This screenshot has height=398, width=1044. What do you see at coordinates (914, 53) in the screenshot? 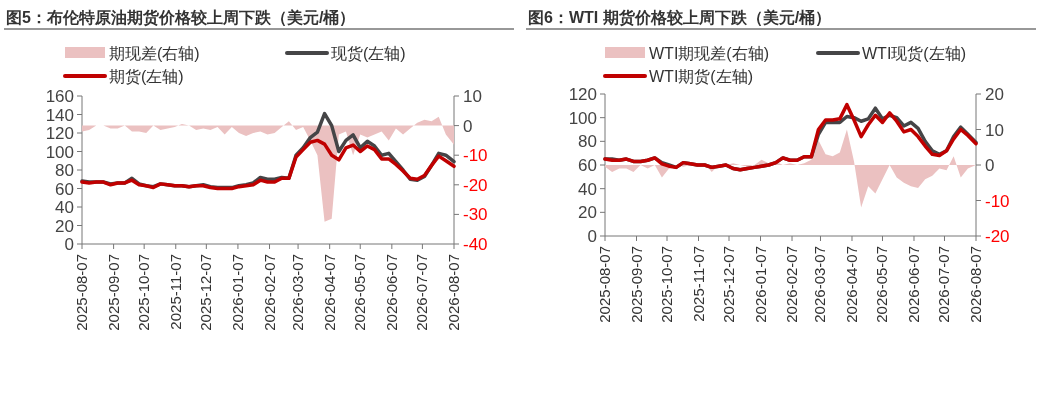
I see `legend-label: WTI现货(左轴)` at bounding box center [914, 53].